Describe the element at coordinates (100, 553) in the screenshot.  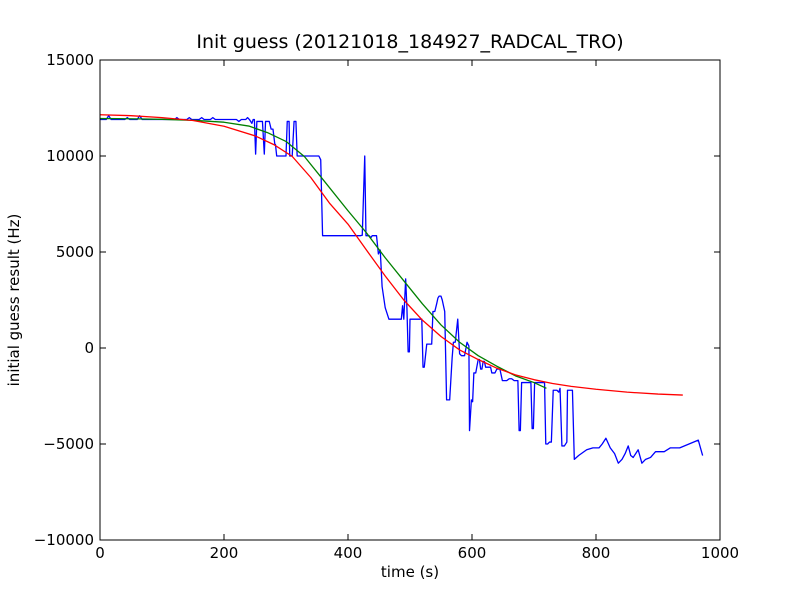
I see `x-tick-label: 0` at that location.